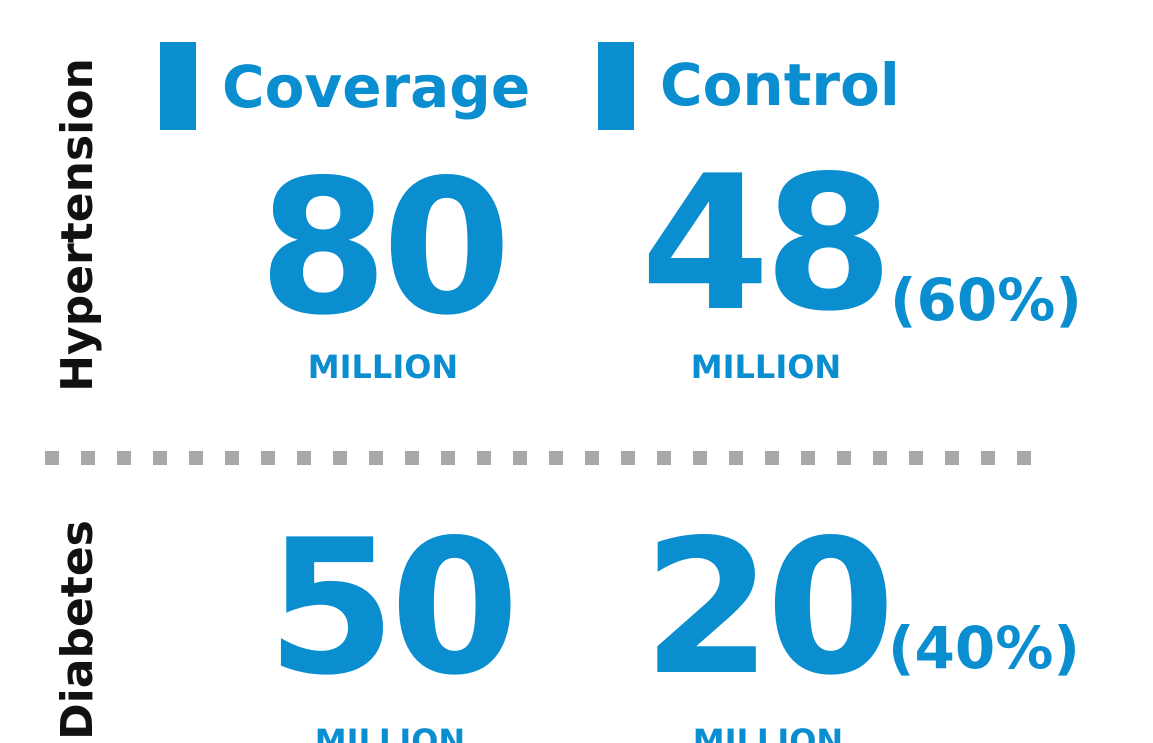 This screenshot has width=1153, height=743. What do you see at coordinates (382, 247) in the screenshot?
I see `coverage-value: 80` at bounding box center [382, 247].